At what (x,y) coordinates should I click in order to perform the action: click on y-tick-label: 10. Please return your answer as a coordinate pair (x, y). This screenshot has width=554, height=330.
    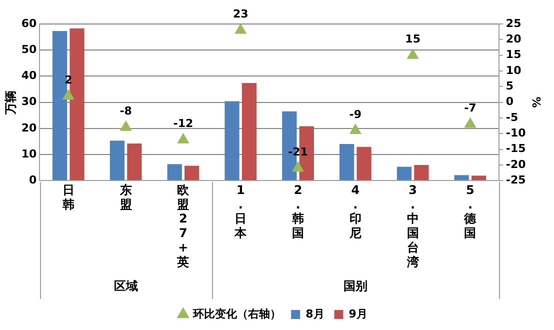
    Looking at the image, I should click on (29, 153).